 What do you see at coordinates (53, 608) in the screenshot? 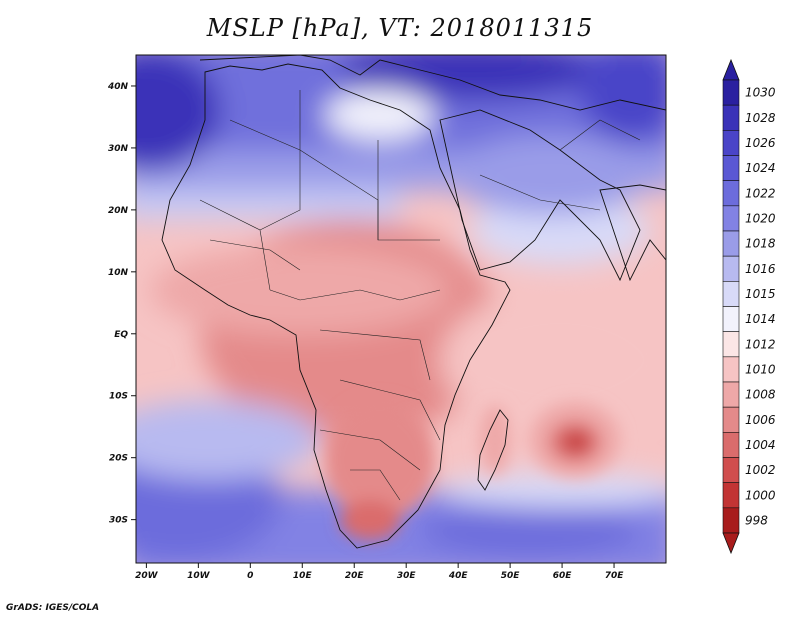
I see `credit-text: GrADS: IGES/COLA` at bounding box center [53, 608].